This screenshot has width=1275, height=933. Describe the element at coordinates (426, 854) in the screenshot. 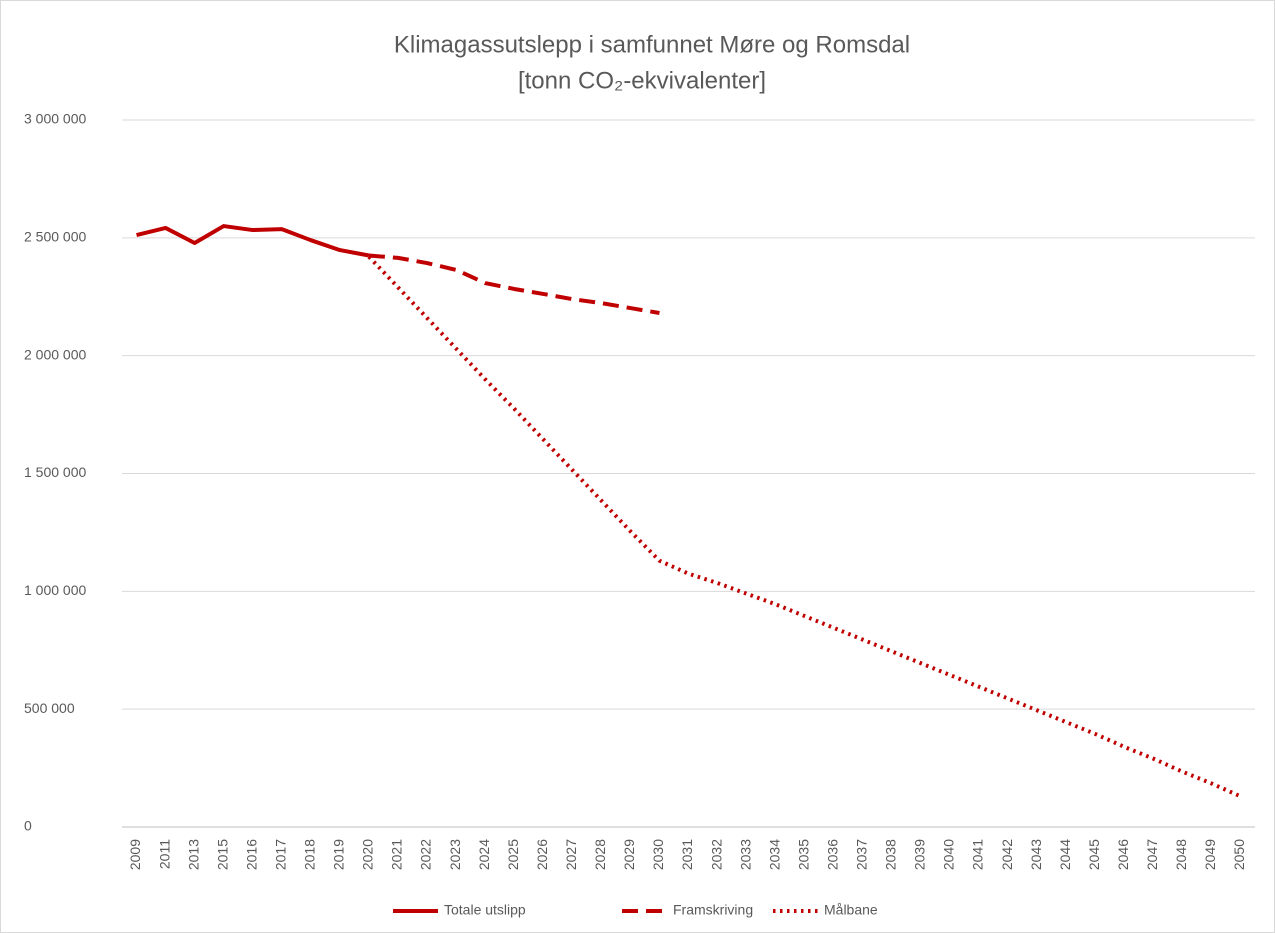

I see `x-tick-label: 2022` at that location.